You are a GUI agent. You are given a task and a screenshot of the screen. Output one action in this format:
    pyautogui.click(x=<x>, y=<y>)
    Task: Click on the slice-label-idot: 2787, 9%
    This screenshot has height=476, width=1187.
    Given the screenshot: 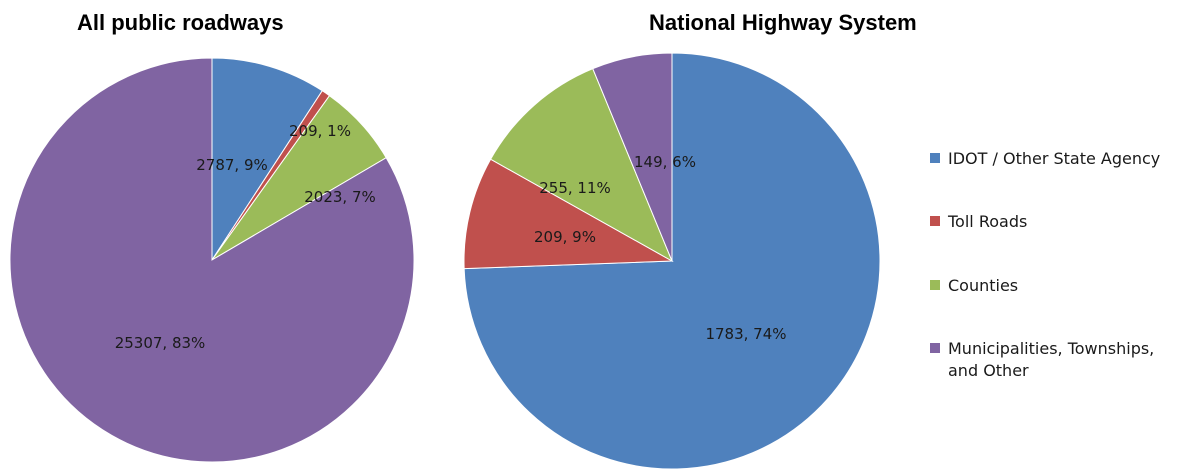 What is the action you would take?
    pyautogui.click(x=232, y=165)
    